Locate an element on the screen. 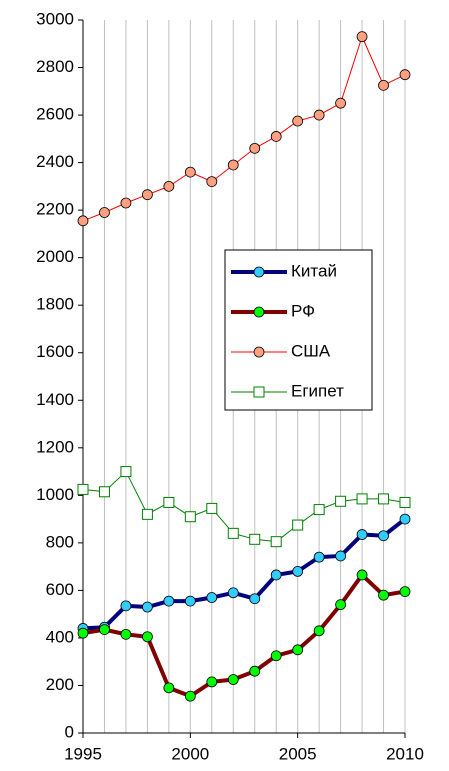 The height and width of the screenshot is (771, 449). legend-label: Китай is located at coordinates (314, 270).